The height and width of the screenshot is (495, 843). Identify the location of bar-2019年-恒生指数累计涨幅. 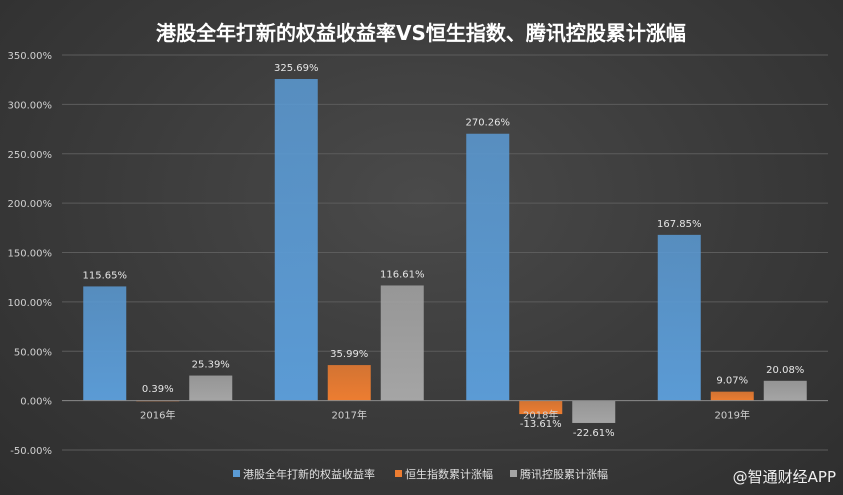
(732, 396).